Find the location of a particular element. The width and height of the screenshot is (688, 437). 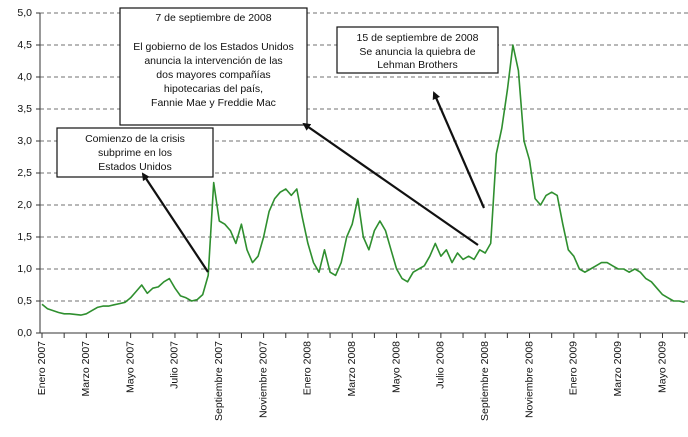

y-tick-label: 0,0 is located at coordinates (24, 333).